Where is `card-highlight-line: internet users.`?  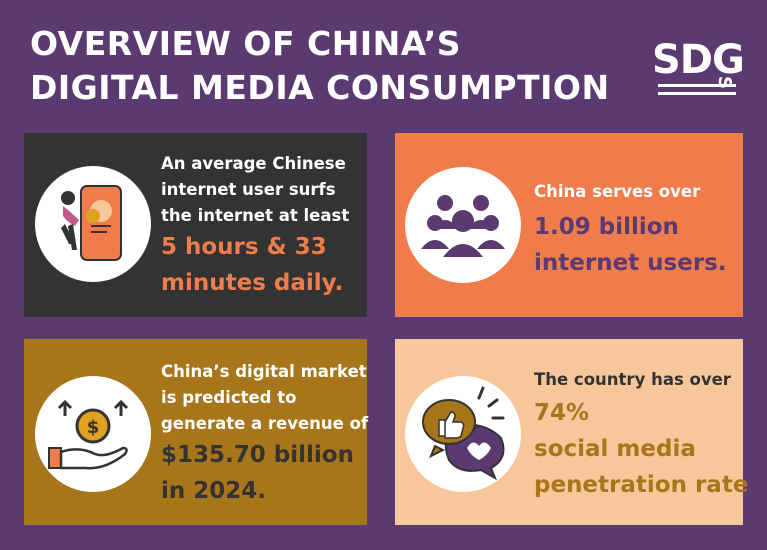
card-highlight-line: internet users. is located at coordinates (630, 263).